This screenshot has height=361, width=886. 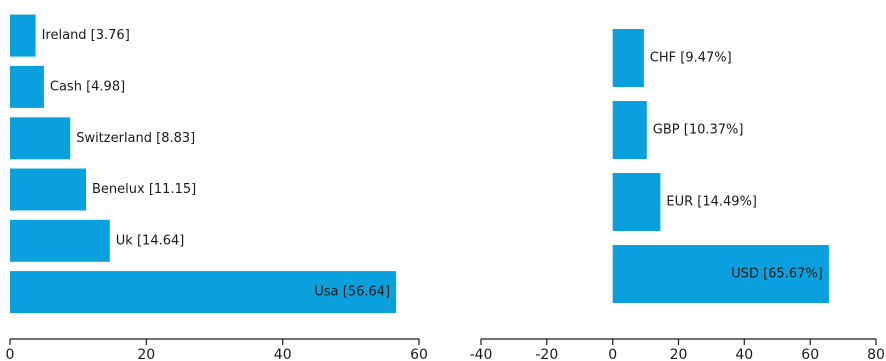 I want to click on right-x-tick-label: 60, so click(x=810, y=354).